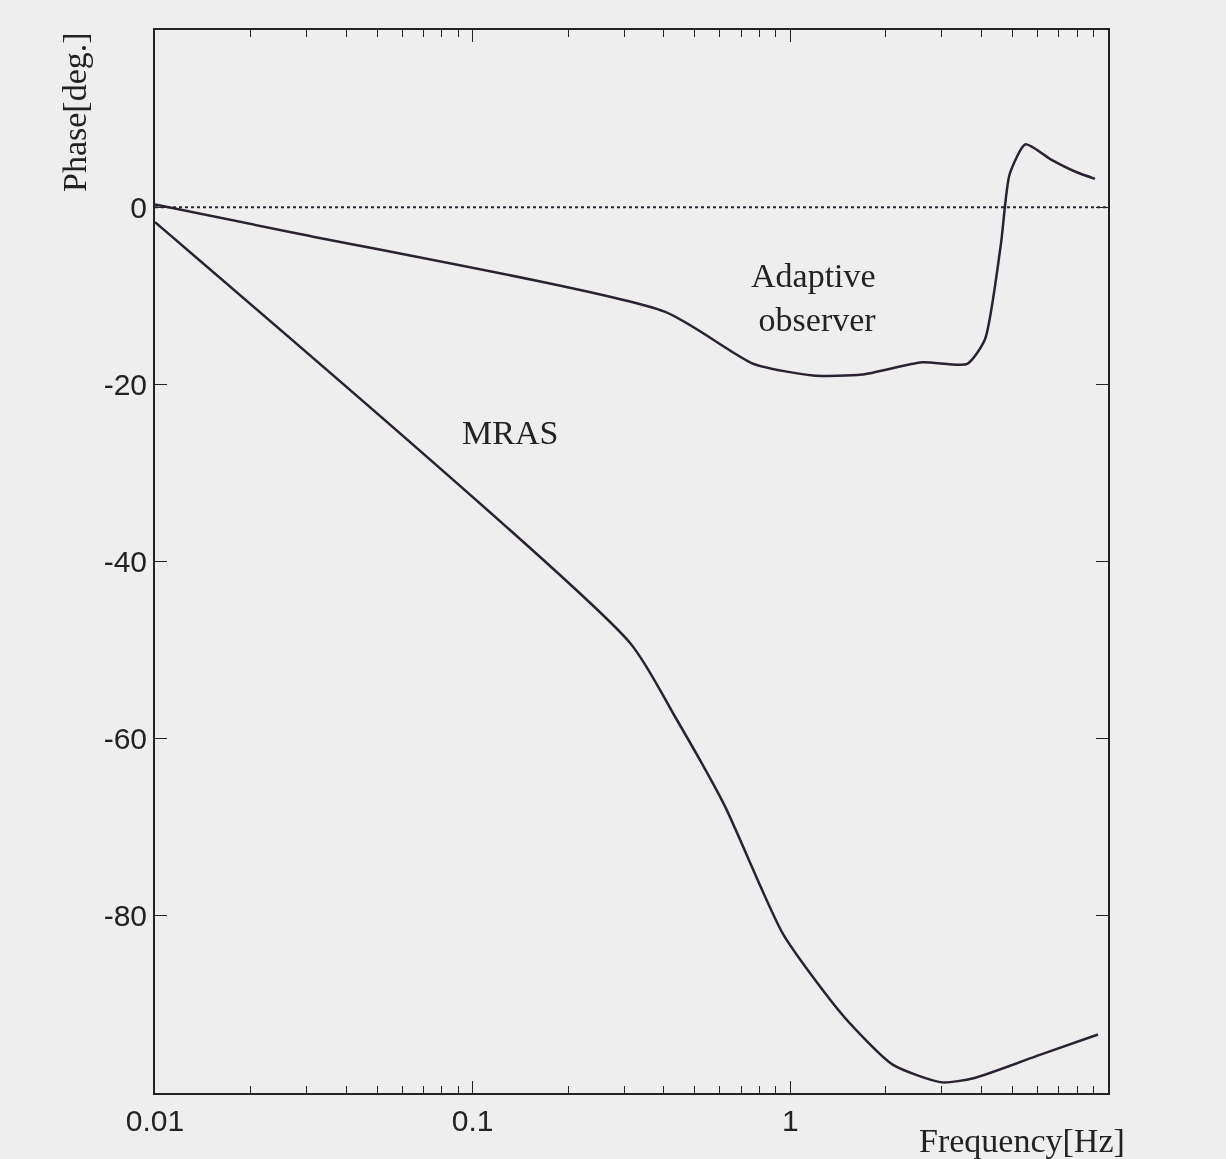  What do you see at coordinates (790, 1120) in the screenshot?
I see `x-tick-label: 1` at bounding box center [790, 1120].